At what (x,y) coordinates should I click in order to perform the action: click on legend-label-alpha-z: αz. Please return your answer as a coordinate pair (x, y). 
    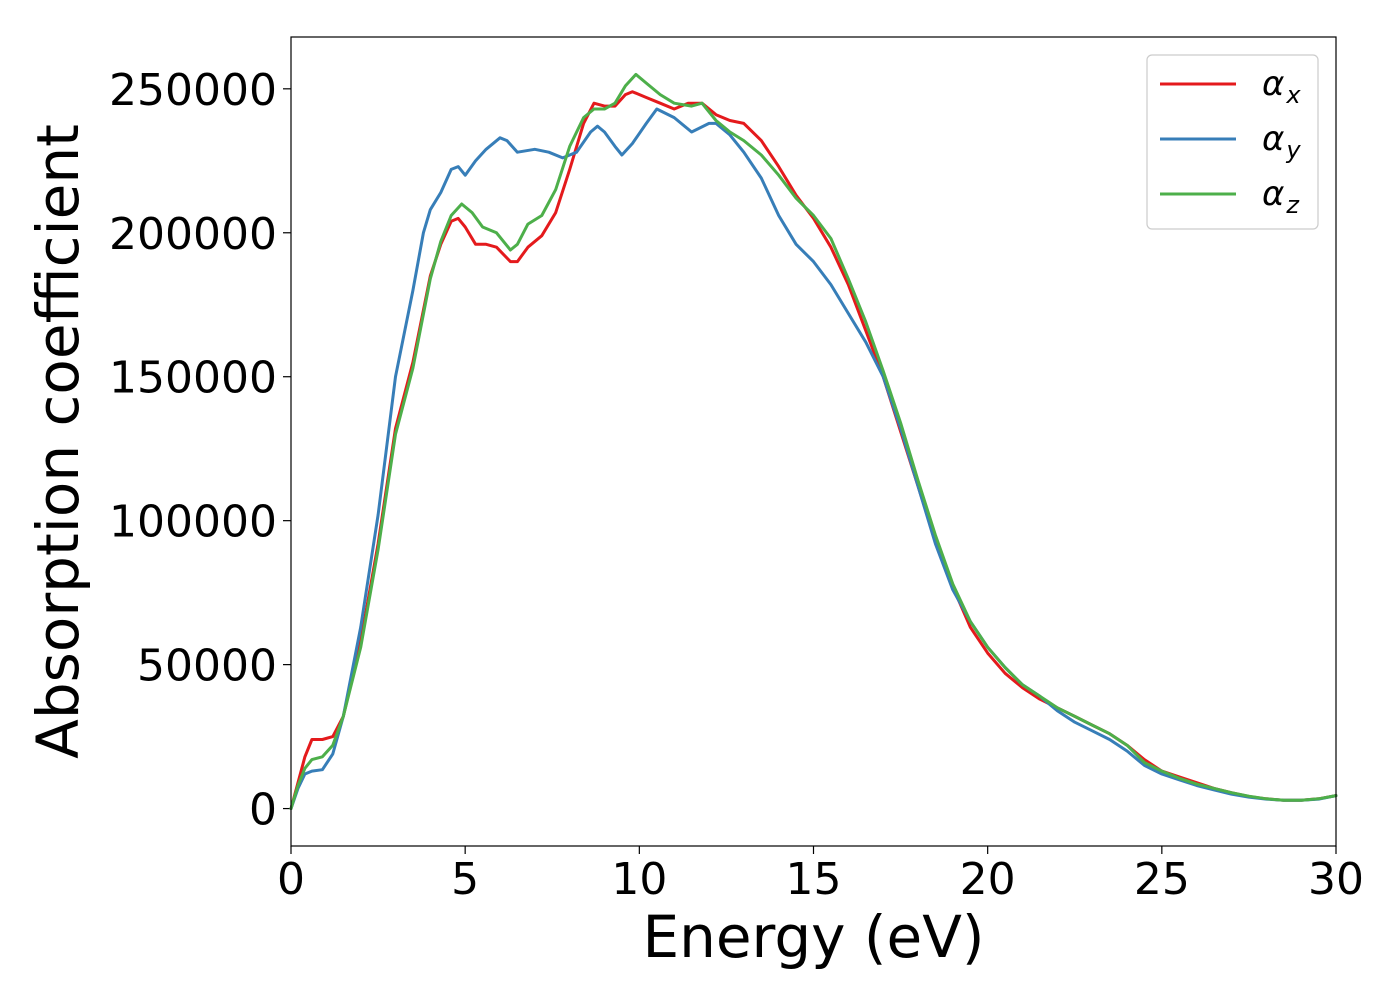
    Looking at the image, I should click on (1281, 196).